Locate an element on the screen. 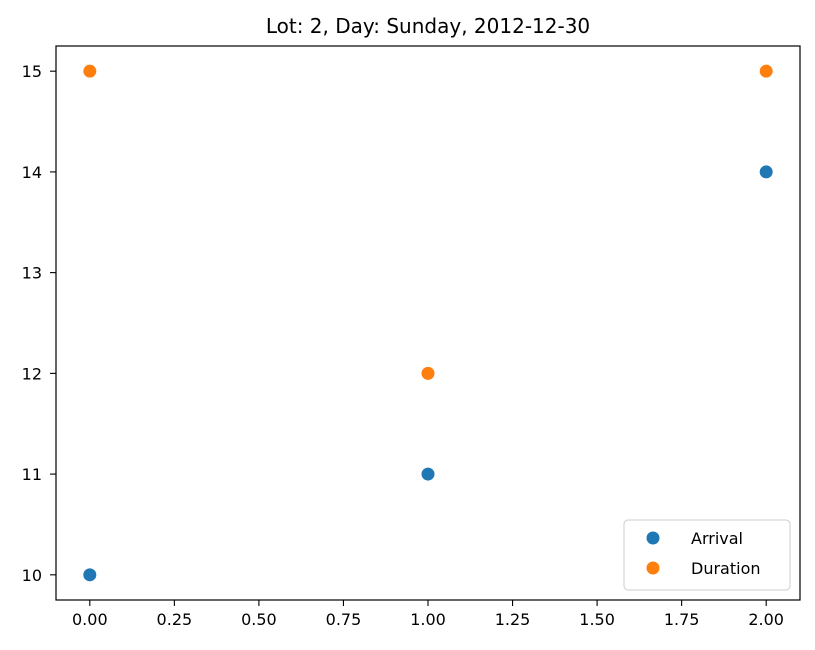  x-tick-label: 1.50 is located at coordinates (597, 619).